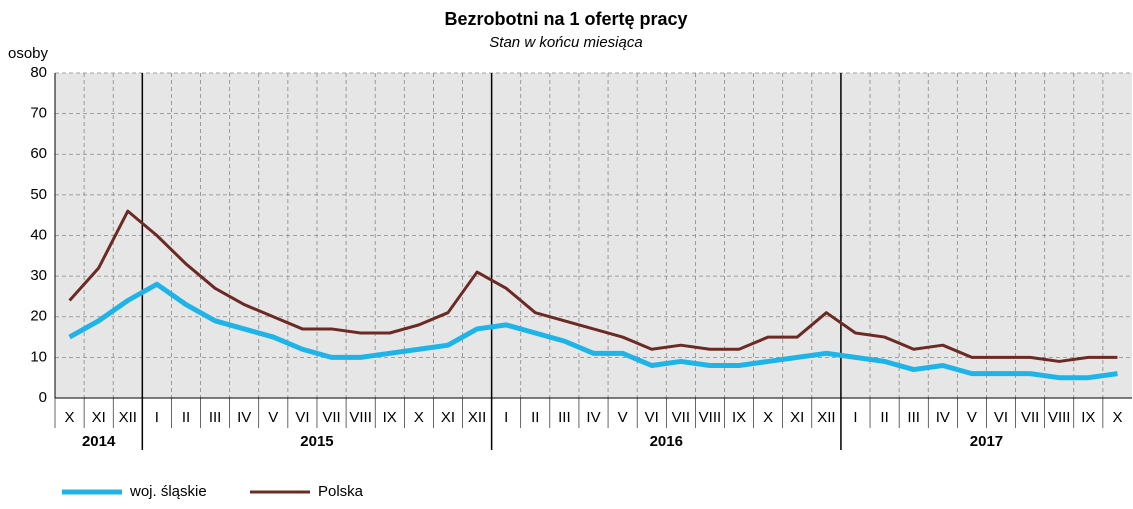  Describe the element at coordinates (38, 316) in the screenshot. I see `y-tick-label: 20` at that location.